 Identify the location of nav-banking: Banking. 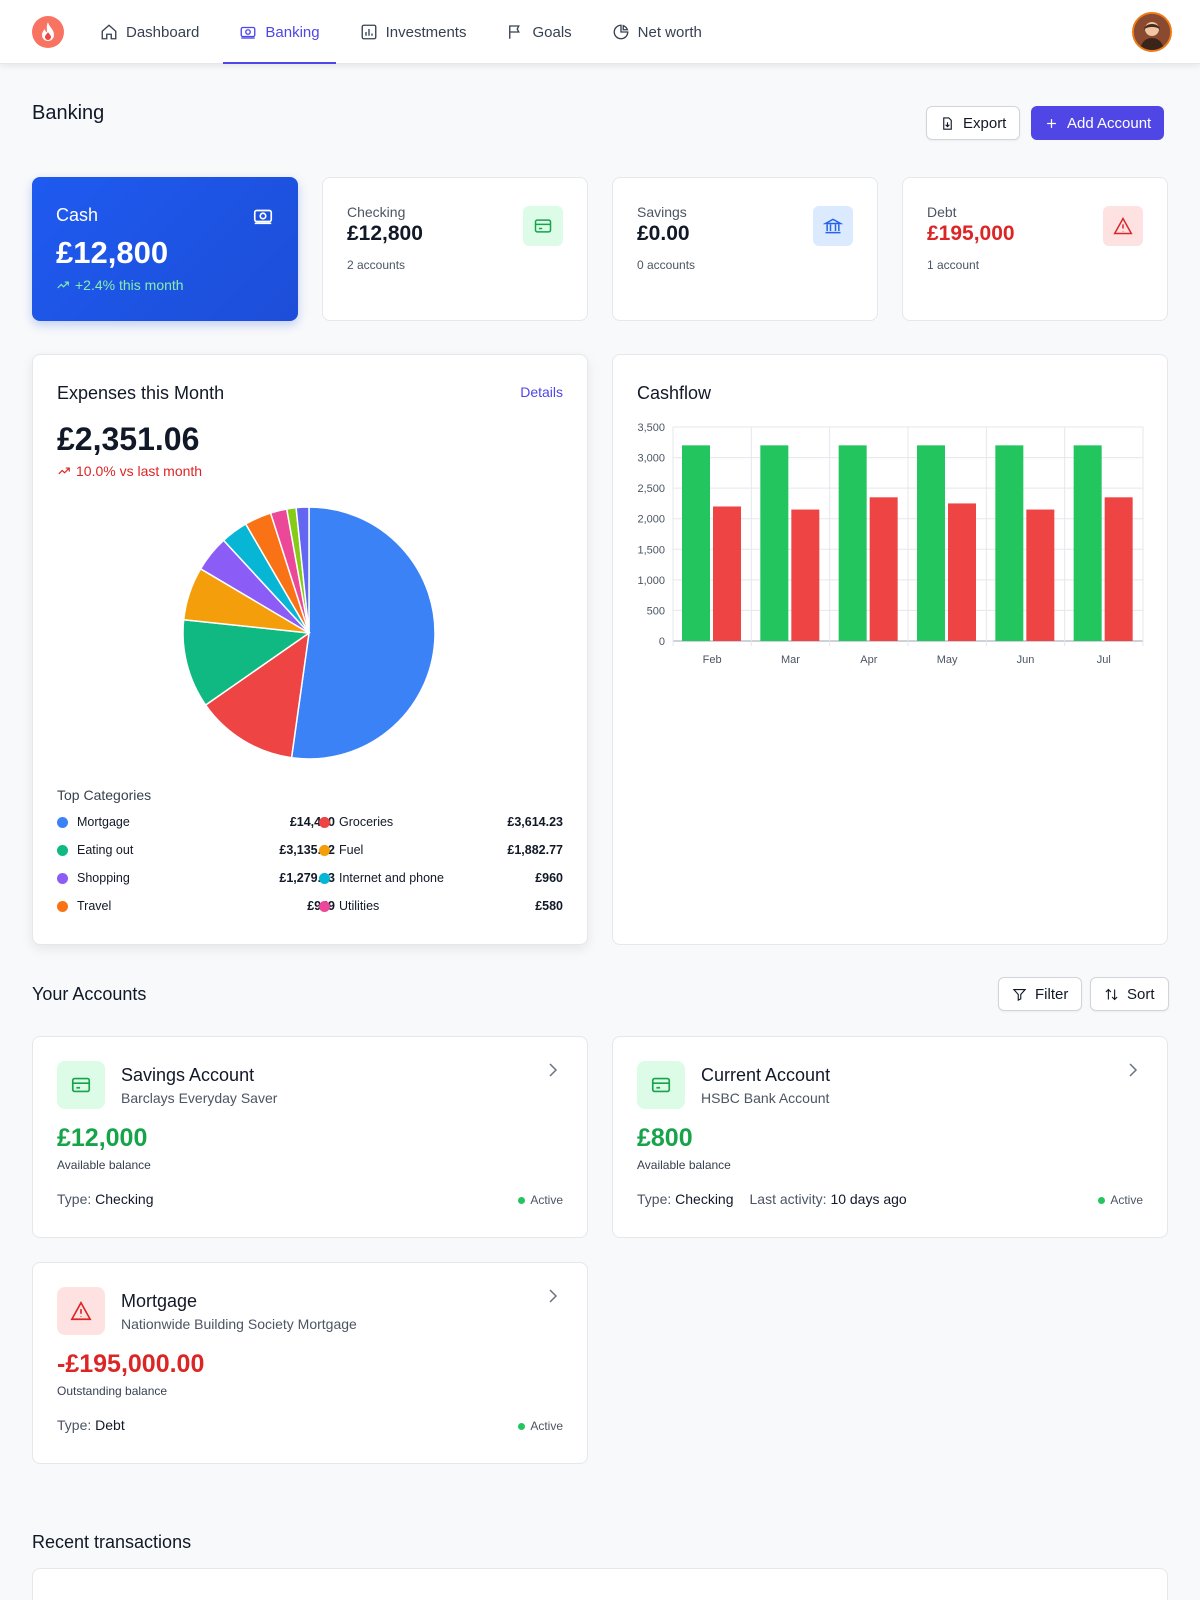
(279, 32).